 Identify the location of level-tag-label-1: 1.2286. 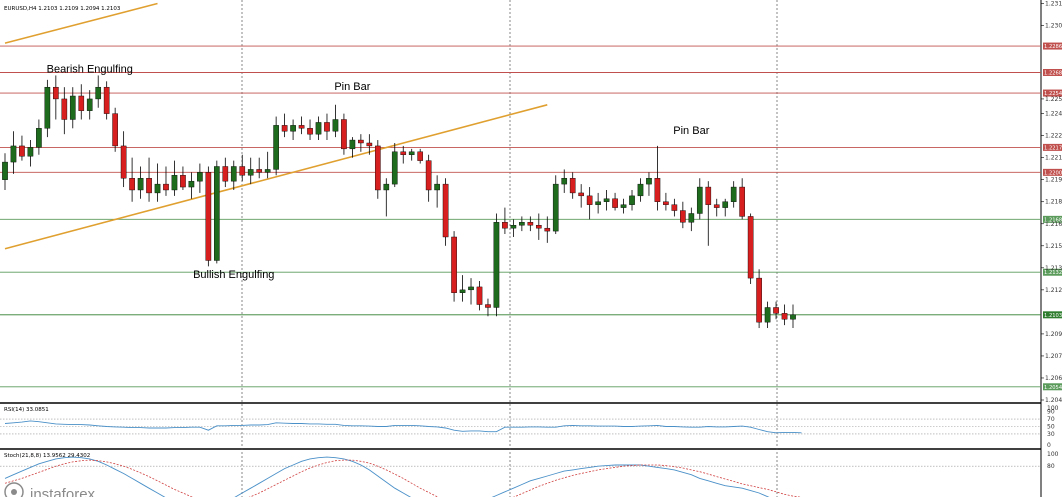
(1053, 47).